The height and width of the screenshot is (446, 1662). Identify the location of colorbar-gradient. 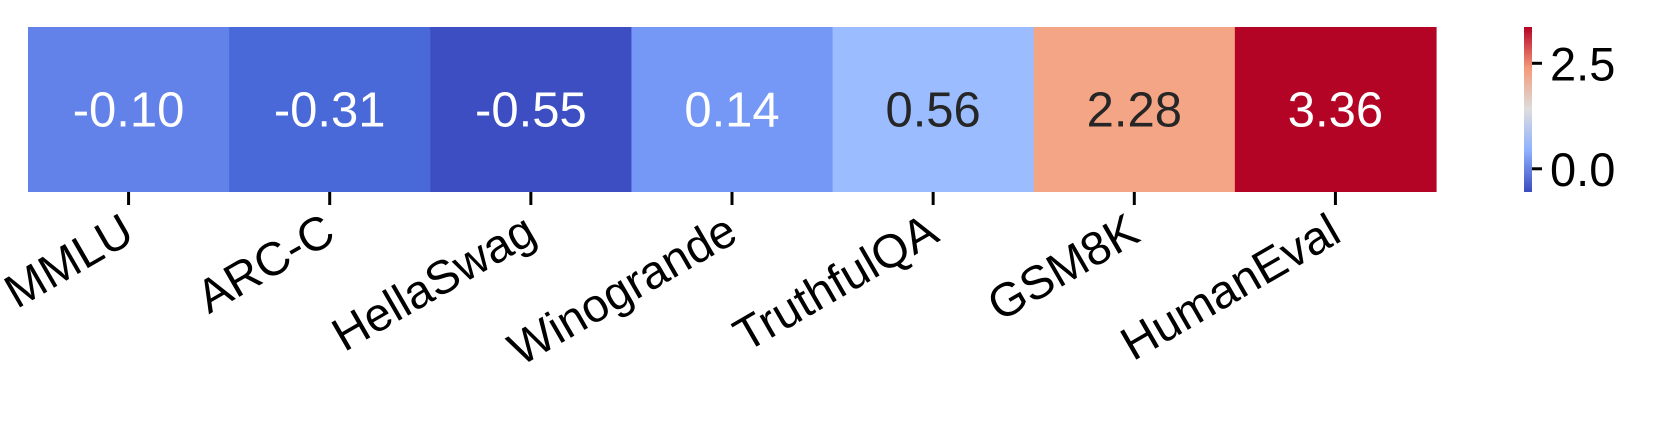
(1528, 109).